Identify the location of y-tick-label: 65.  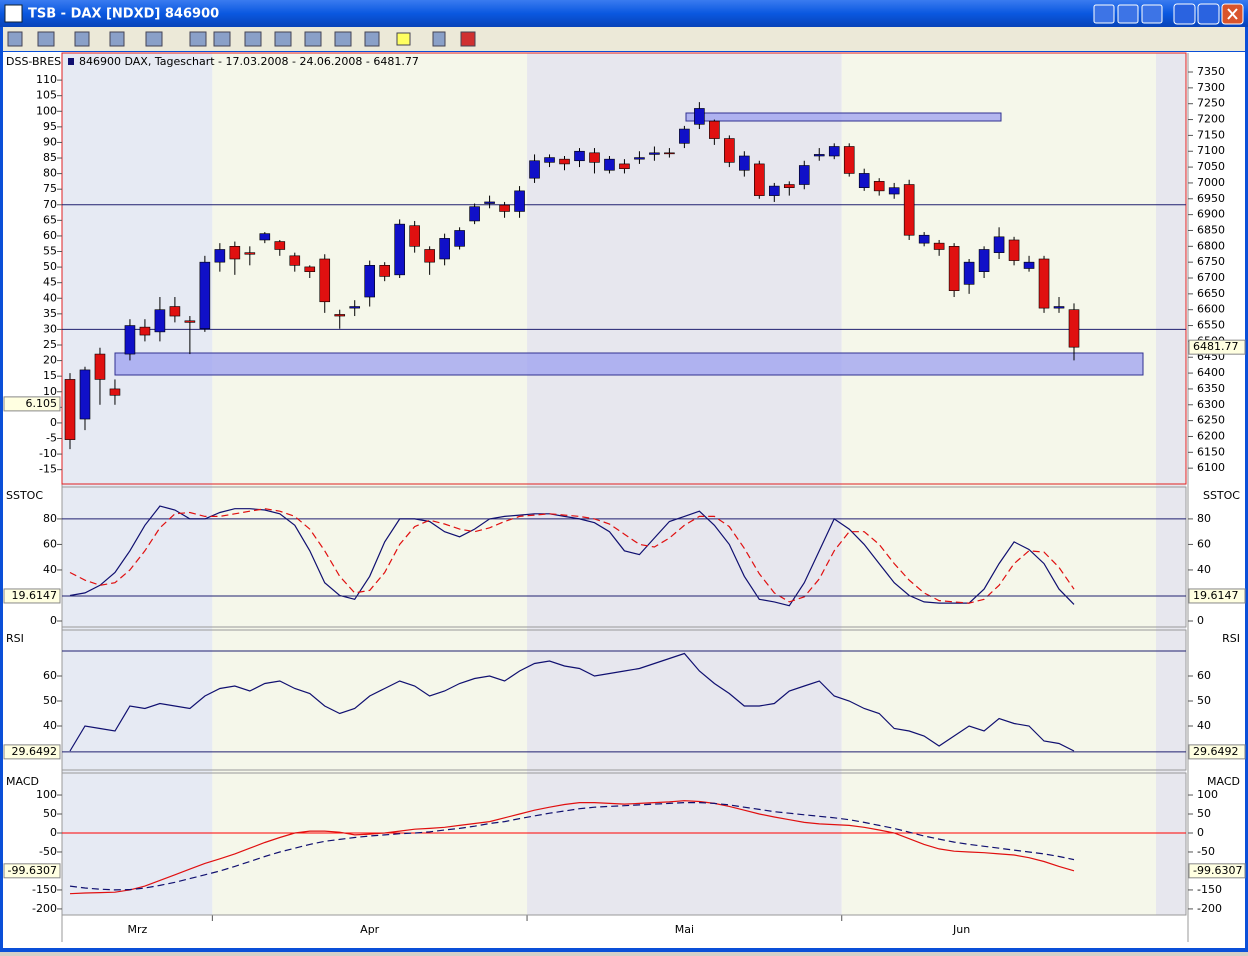
(50, 219).